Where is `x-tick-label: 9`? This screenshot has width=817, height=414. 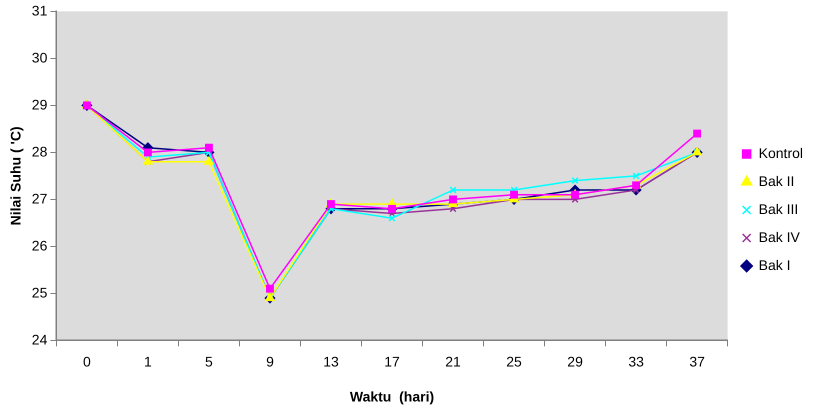 x-tick-label: 9 is located at coordinates (270, 362).